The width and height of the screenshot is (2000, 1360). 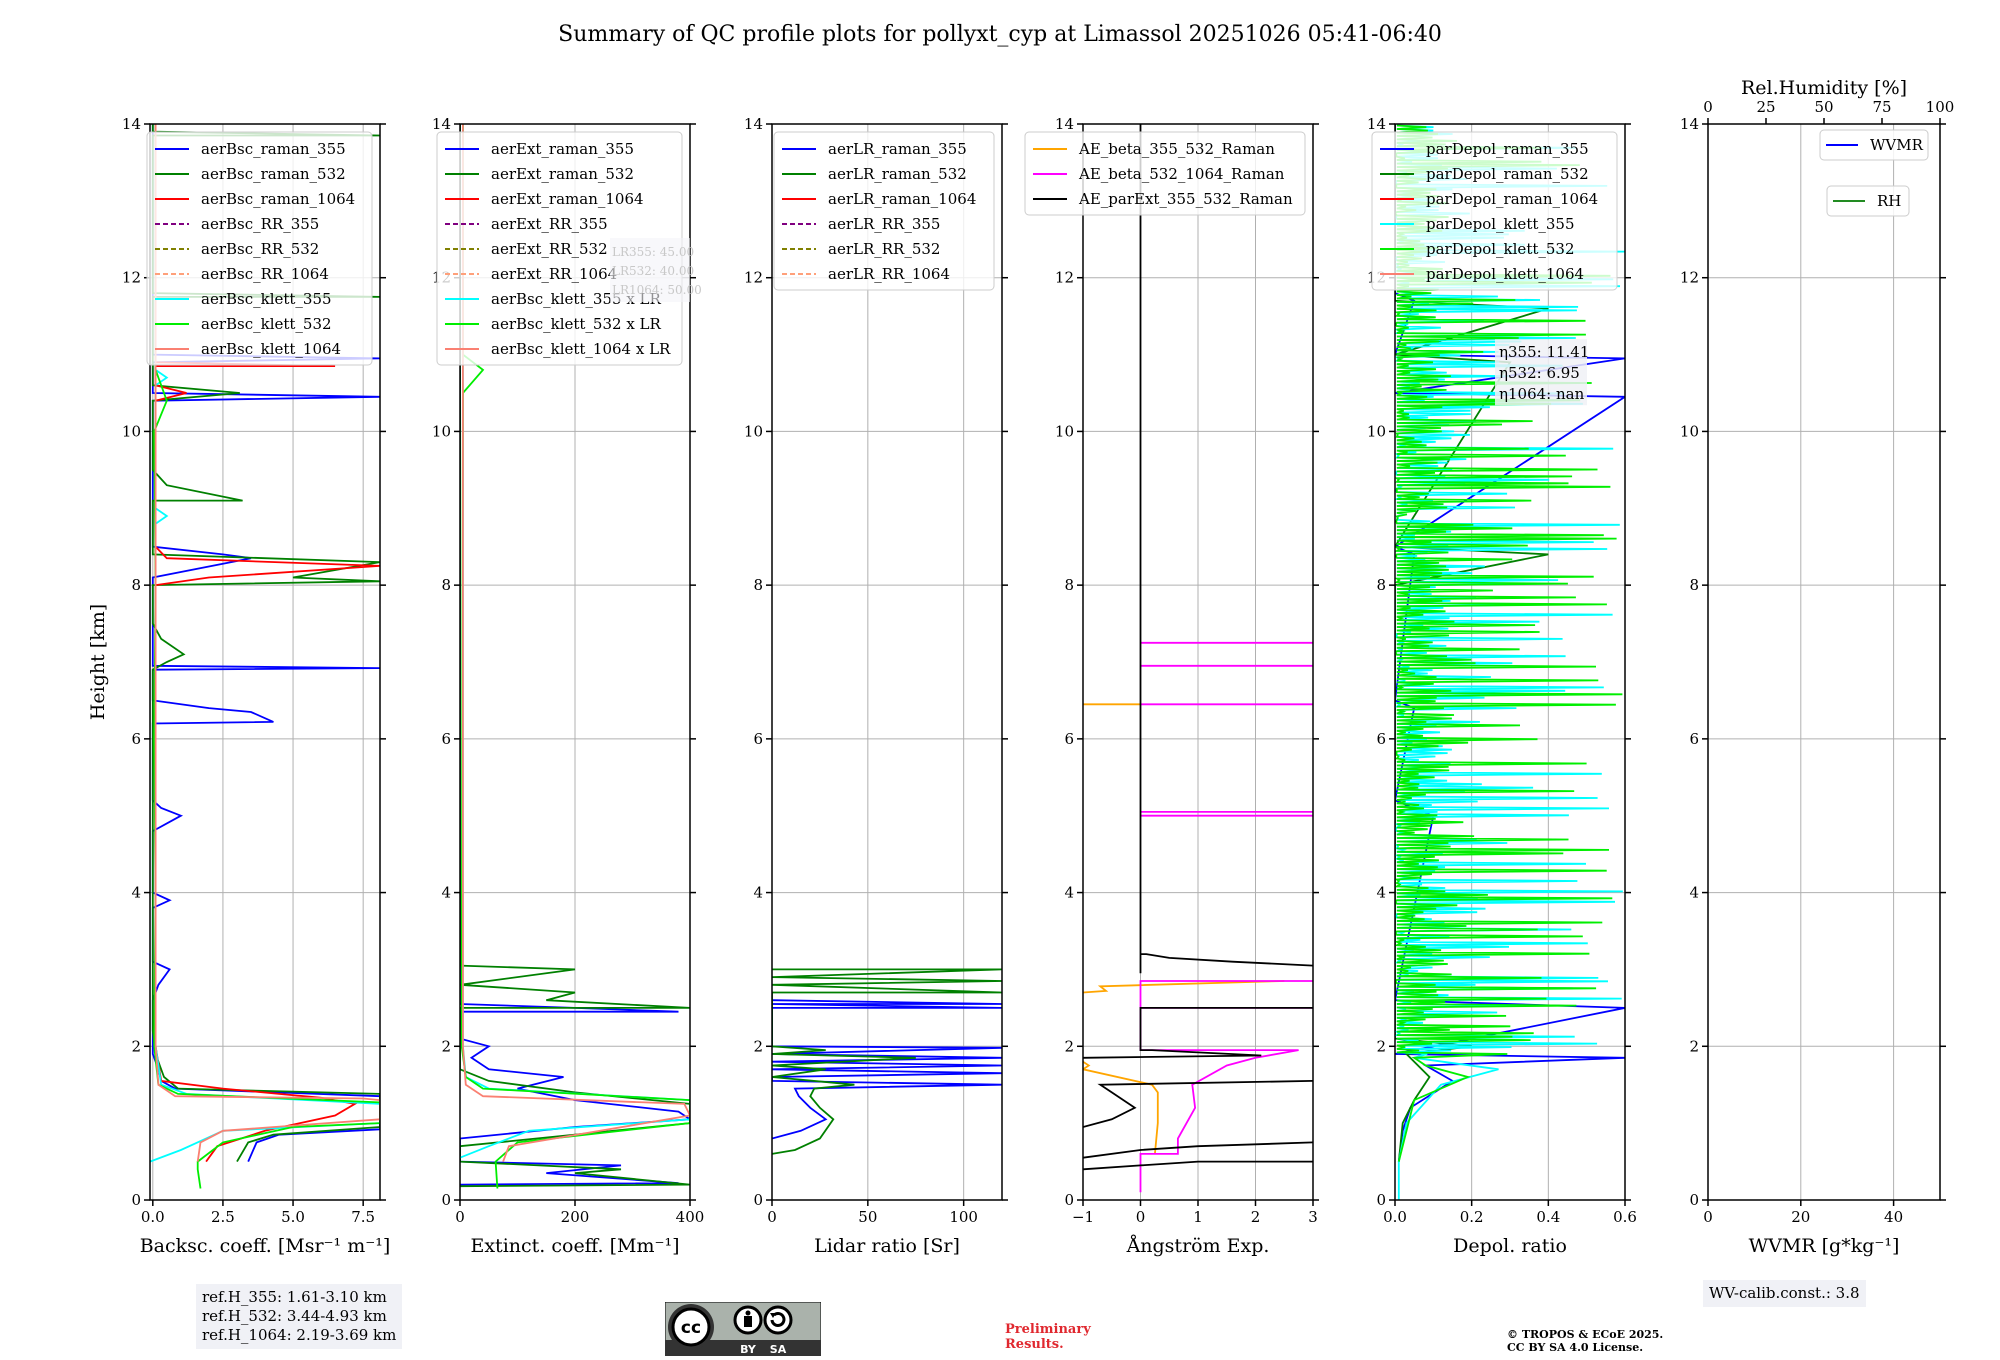 I want to click on legend-label: aerLR_raman_1064, so click(x=902, y=199).